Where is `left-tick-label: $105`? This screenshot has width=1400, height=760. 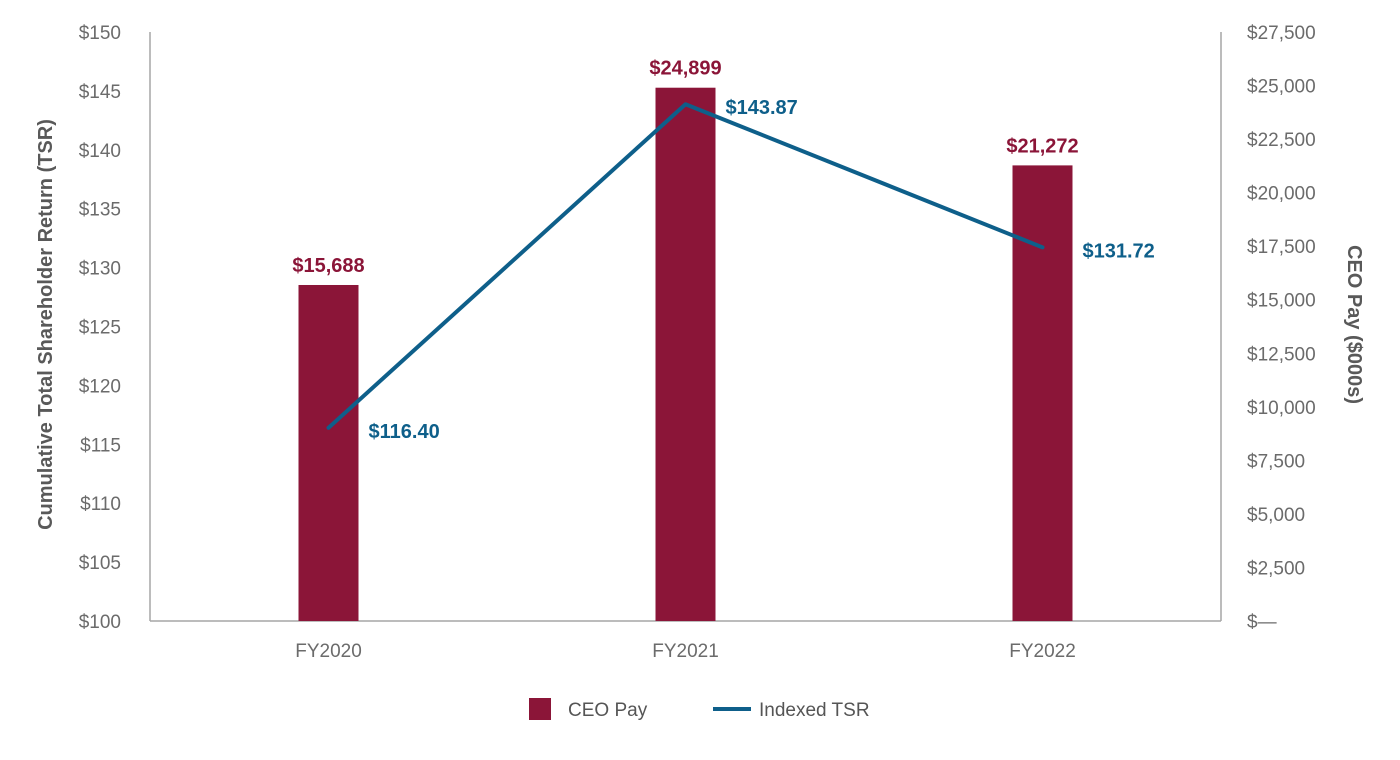
left-tick-label: $105 is located at coordinates (100, 563).